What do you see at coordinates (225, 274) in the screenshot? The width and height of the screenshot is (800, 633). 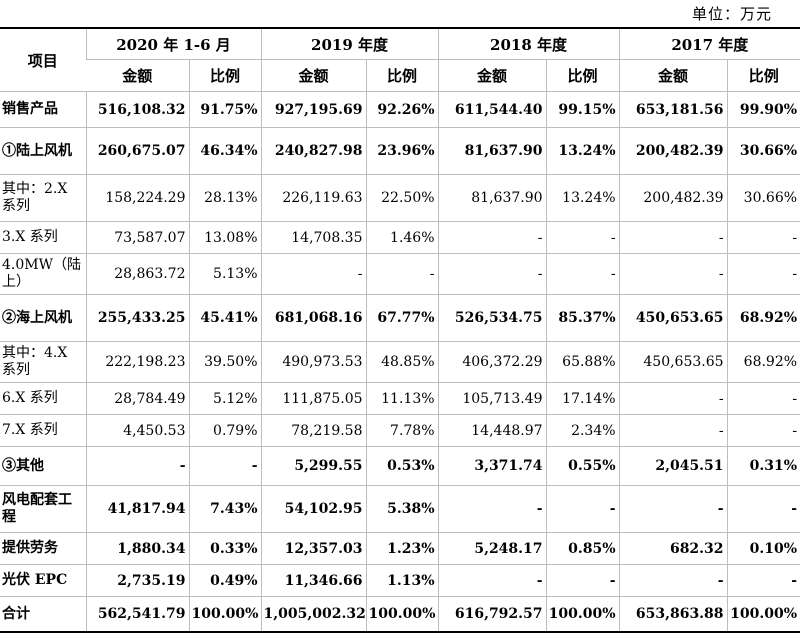 I see `ratio-cell: 5.13%` at bounding box center [225, 274].